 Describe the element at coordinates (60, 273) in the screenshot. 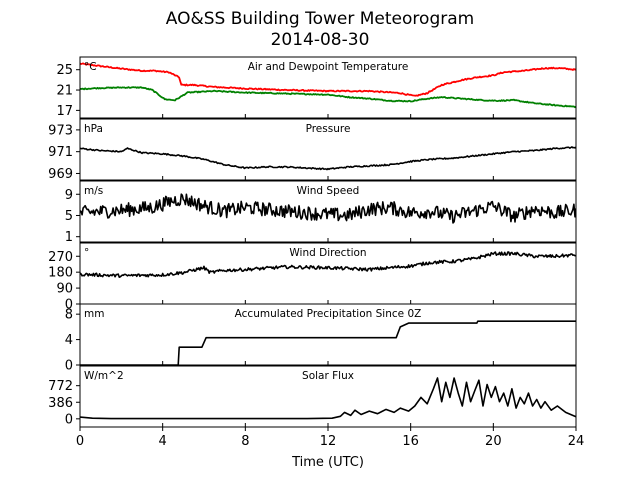

I see `y-tick-label: 180` at that location.